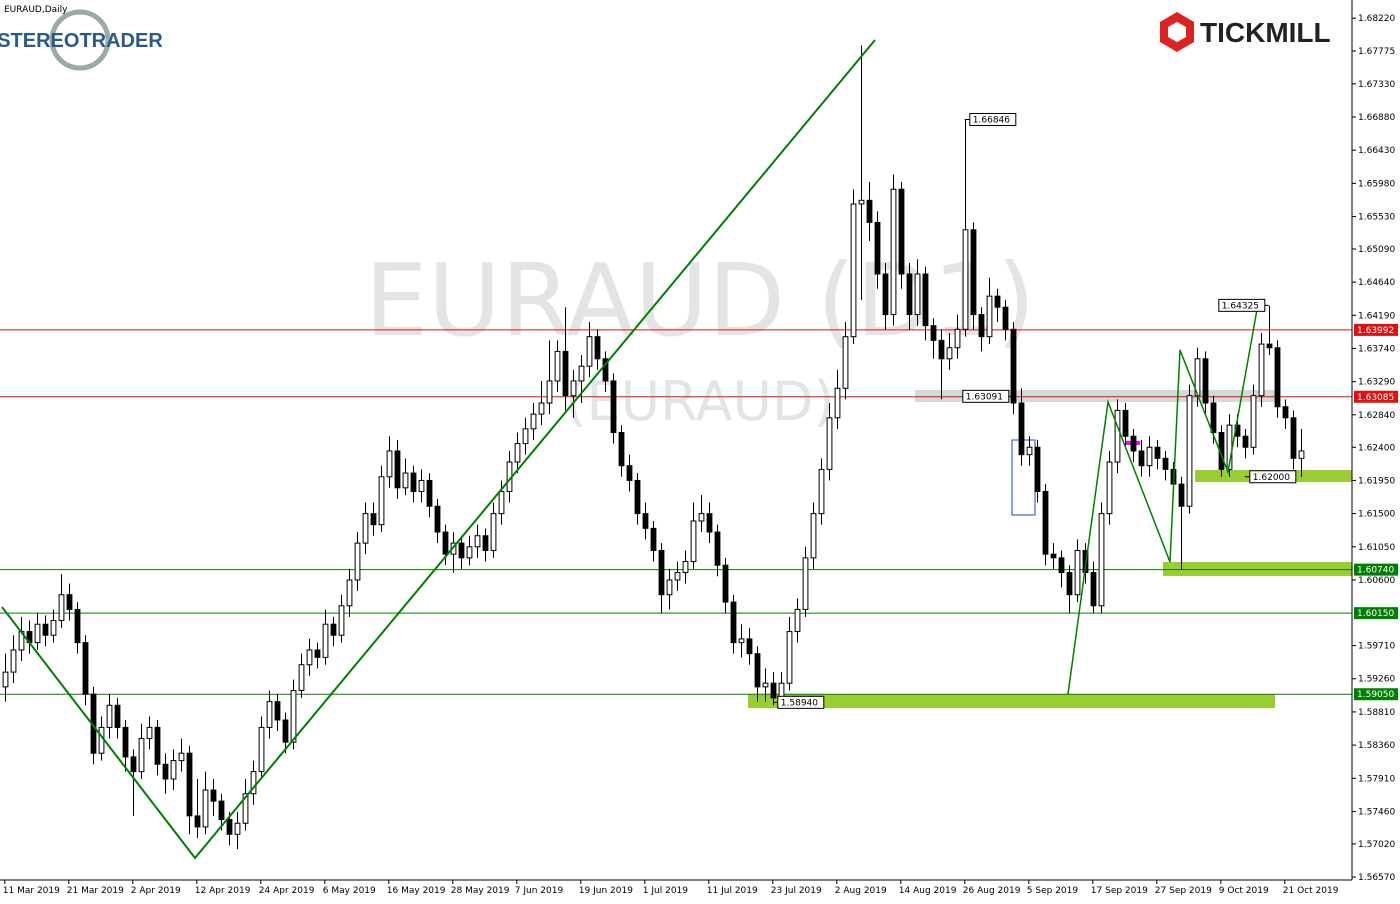  Describe the element at coordinates (1376, 184) in the screenshot. I see `y-tick-label: 1.65980` at that location.